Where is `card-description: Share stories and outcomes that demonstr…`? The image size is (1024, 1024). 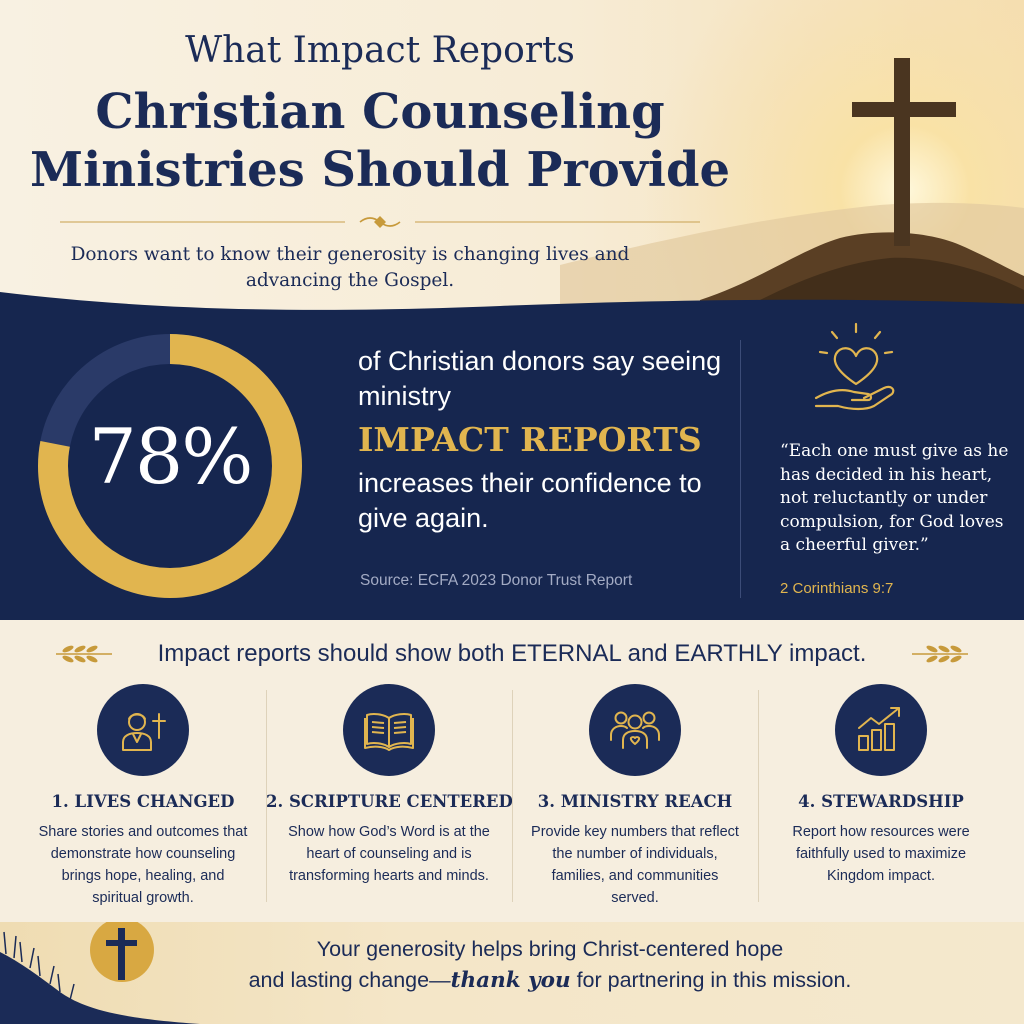 card-description: Share stories and outcomes that demonstr… is located at coordinates (143, 865).